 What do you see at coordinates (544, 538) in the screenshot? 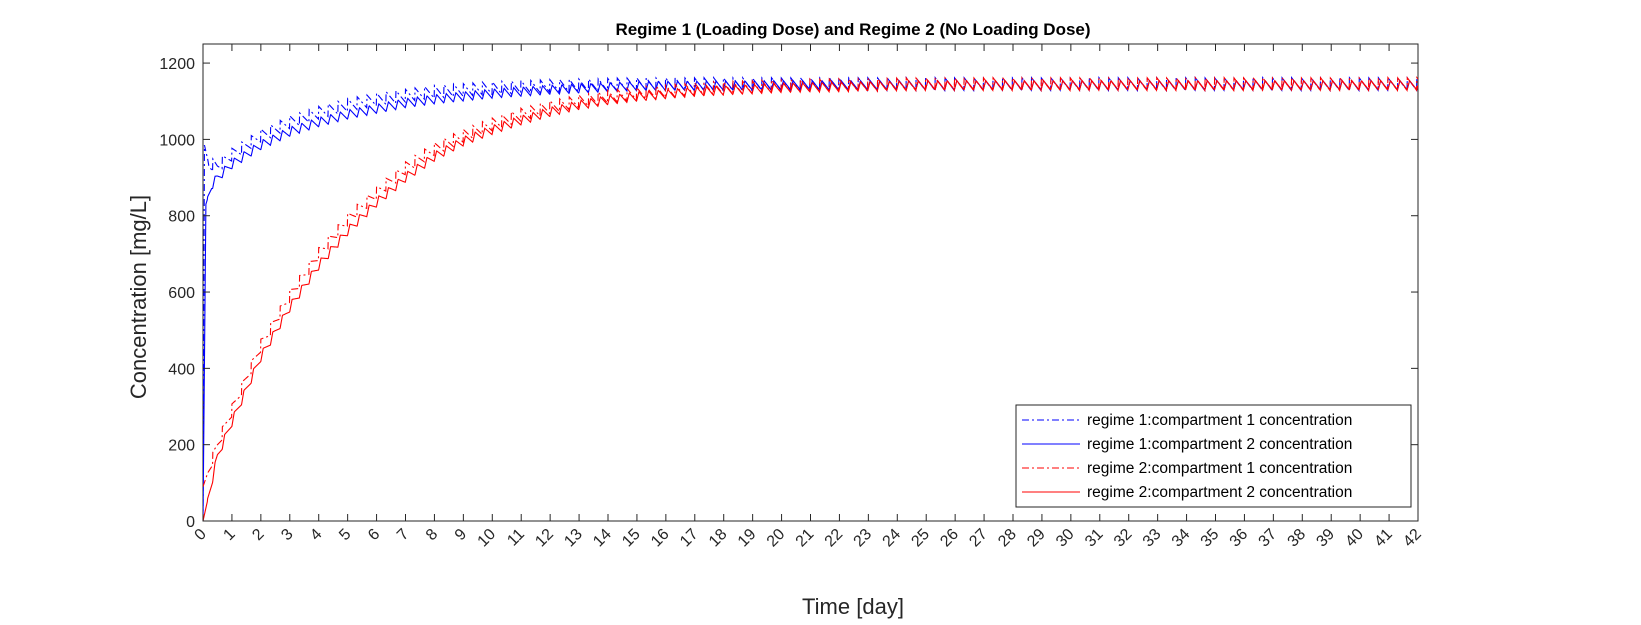
I see `x-tick-label: 12` at bounding box center [544, 538].